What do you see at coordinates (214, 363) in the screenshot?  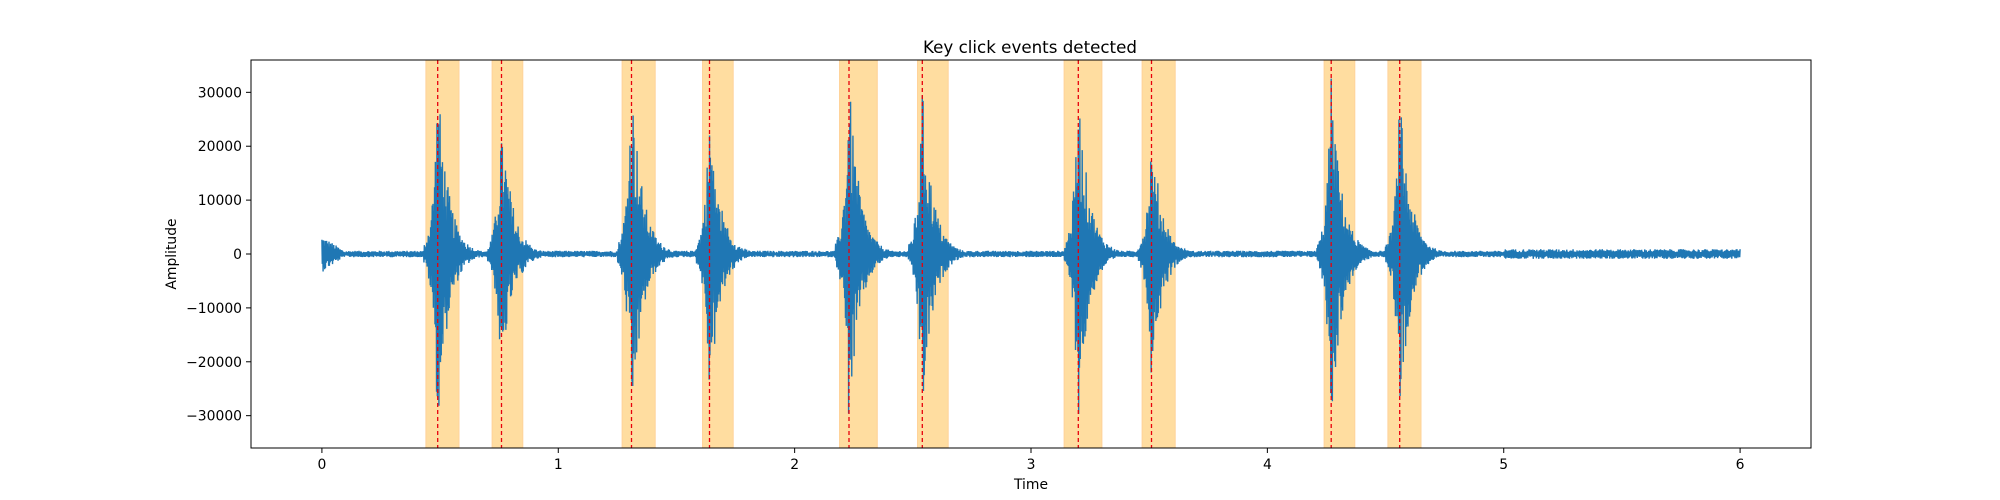 I see `y-tick-label: −20000` at bounding box center [214, 363].